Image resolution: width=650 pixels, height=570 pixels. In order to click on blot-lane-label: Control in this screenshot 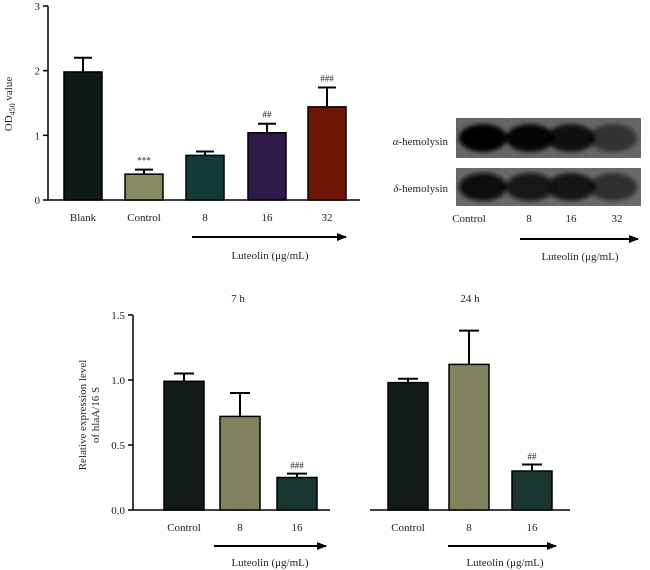, I will do `click(469, 219)`.